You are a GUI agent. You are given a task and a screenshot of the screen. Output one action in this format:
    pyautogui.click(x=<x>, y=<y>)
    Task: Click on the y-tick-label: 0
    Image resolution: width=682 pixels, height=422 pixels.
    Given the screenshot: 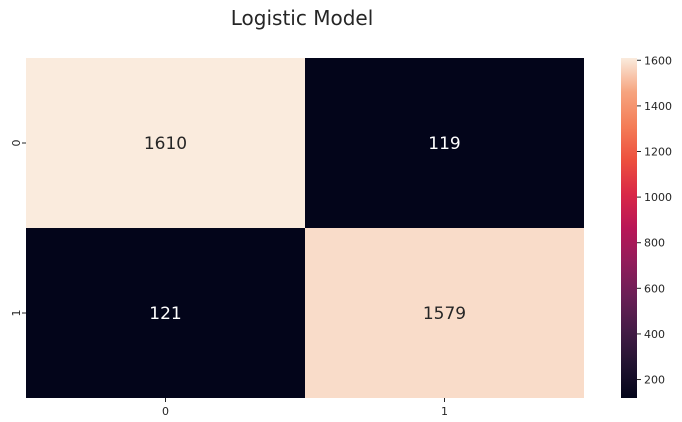 What is the action you would take?
    pyautogui.click(x=16, y=143)
    